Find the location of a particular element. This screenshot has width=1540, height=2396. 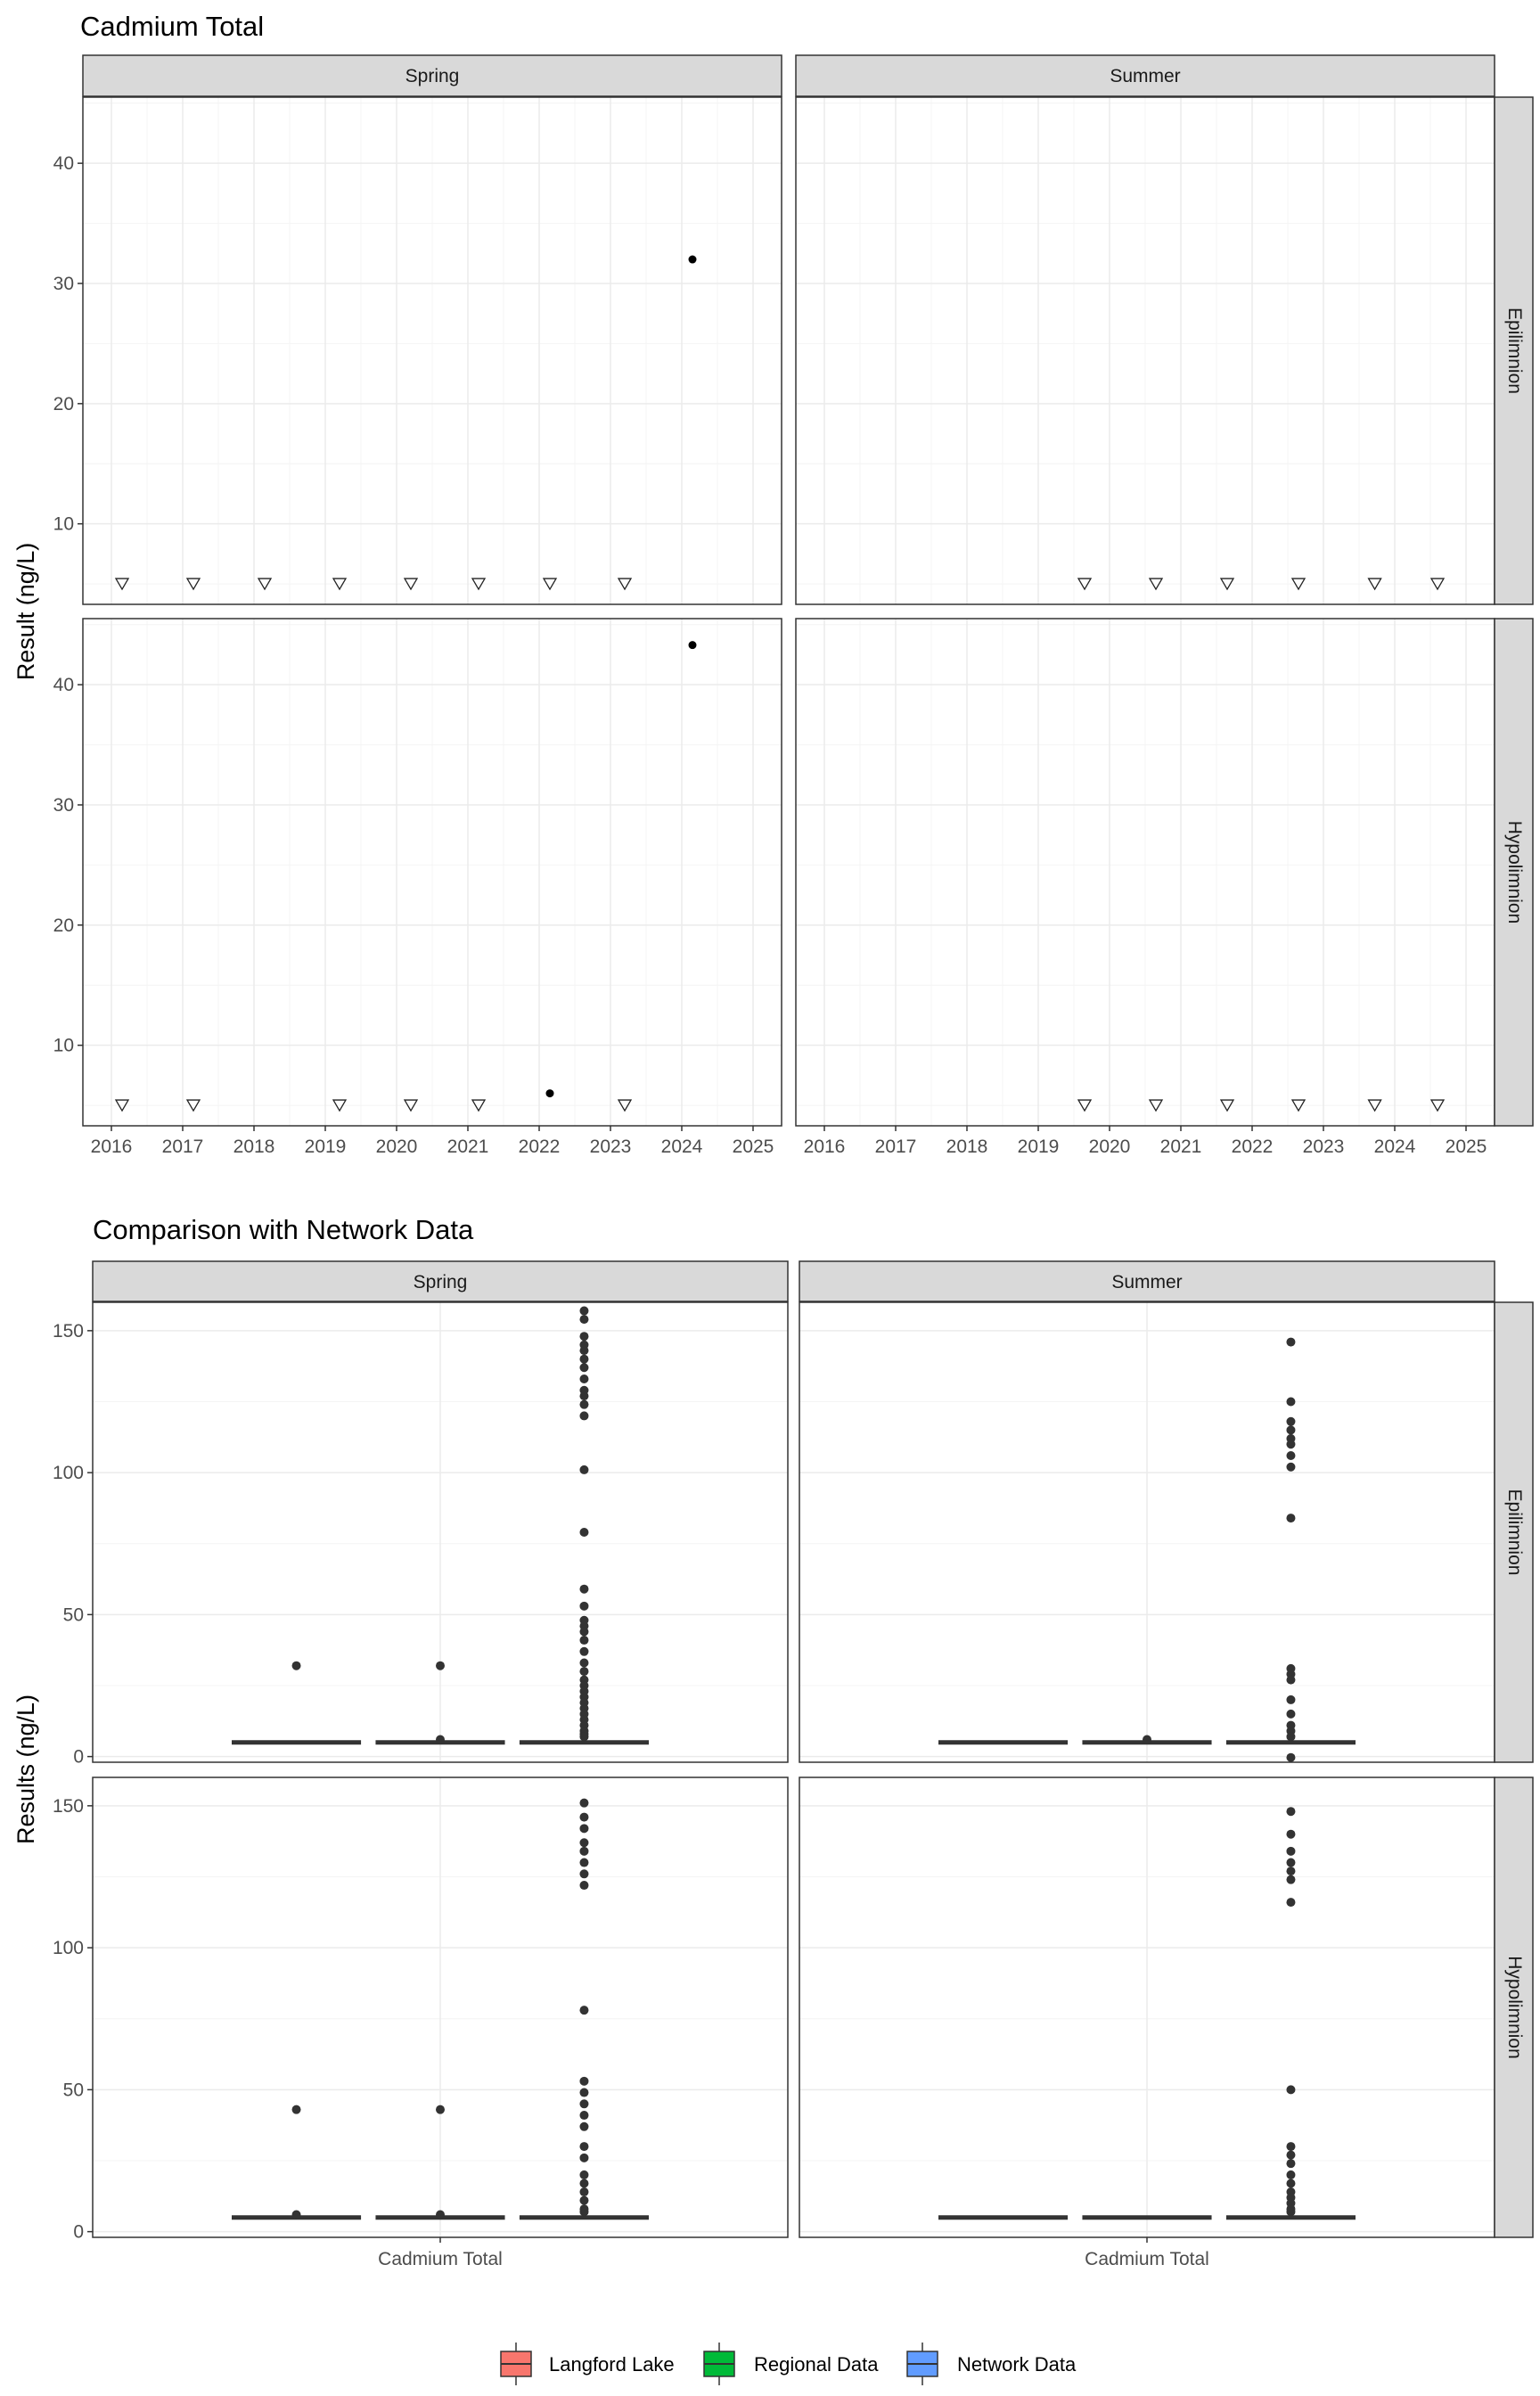

x-tick-label: 2024 is located at coordinates (682, 1146).